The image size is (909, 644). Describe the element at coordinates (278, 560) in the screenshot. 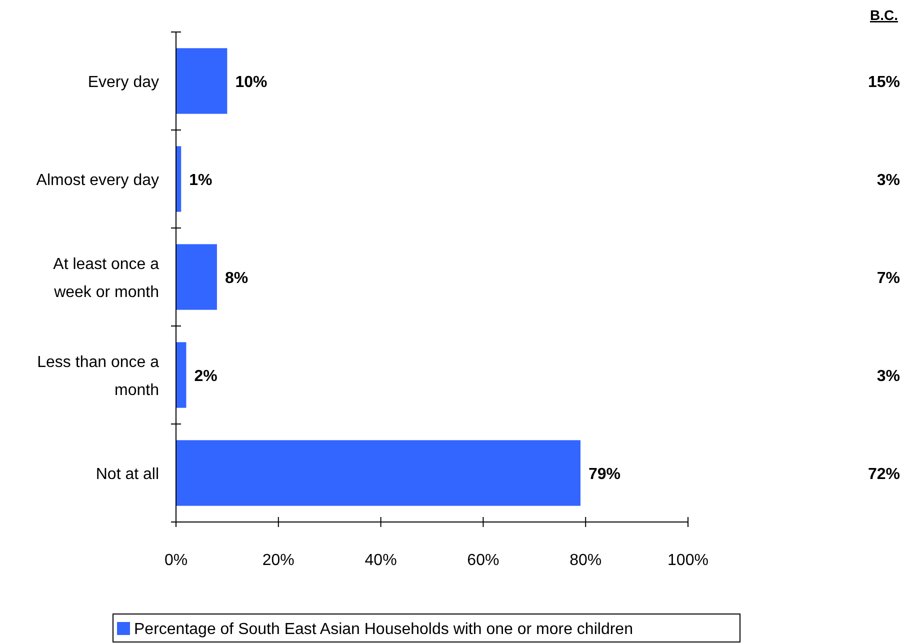

I see `x-tick-label: 20%` at that location.